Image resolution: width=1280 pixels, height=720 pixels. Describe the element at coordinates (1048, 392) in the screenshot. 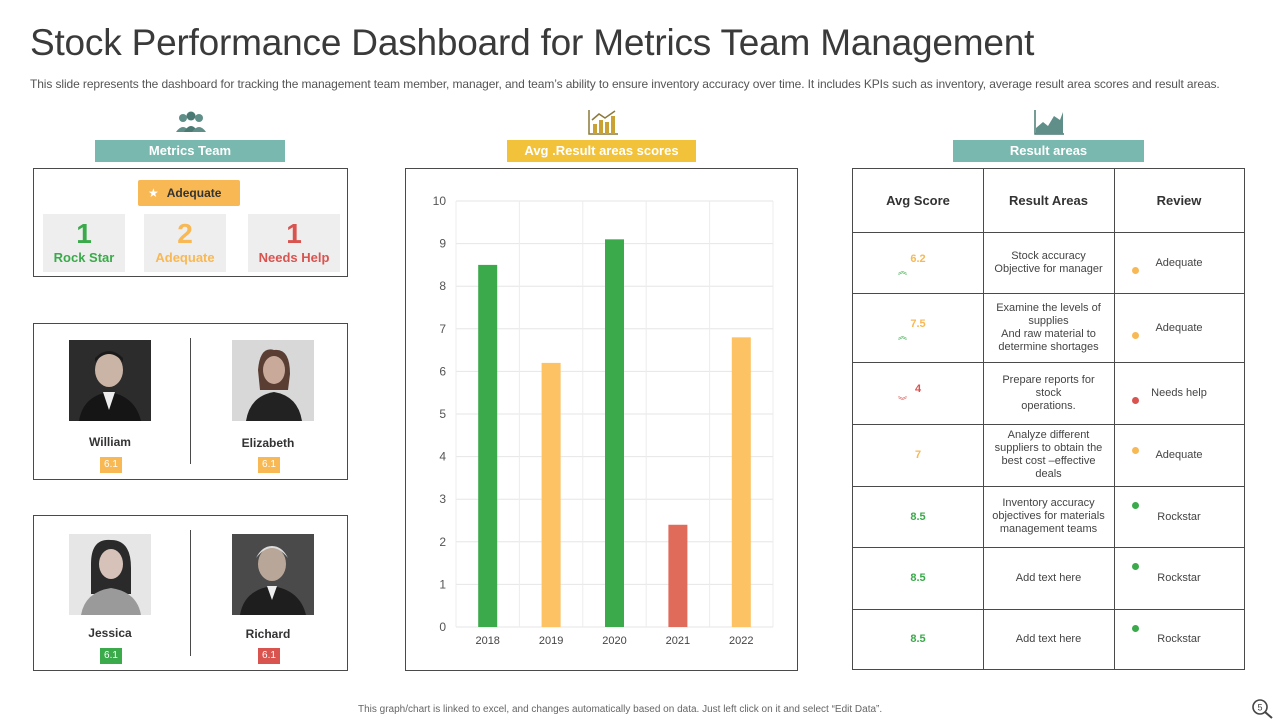

I see `table-cell-result-area: Prepare reports for stock operations.` at that location.